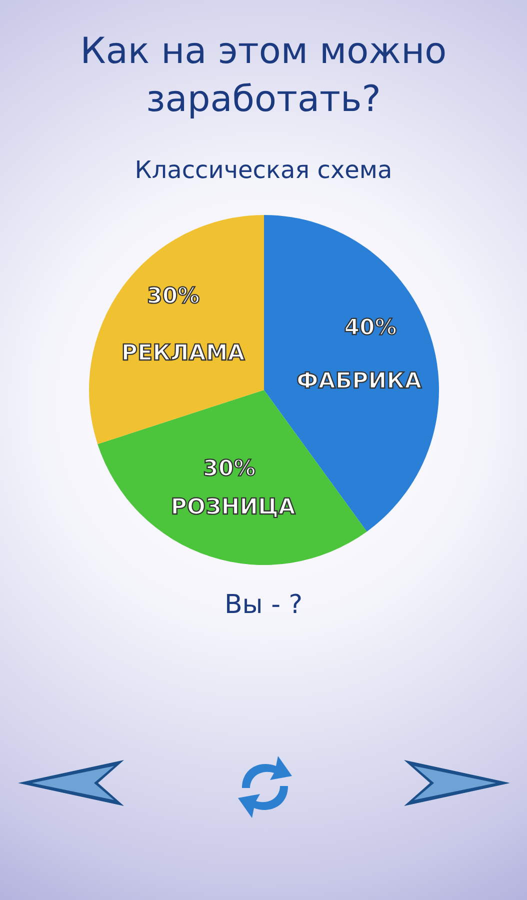  Describe the element at coordinates (370, 327) in the screenshot. I see `data-label: 40%` at that location.